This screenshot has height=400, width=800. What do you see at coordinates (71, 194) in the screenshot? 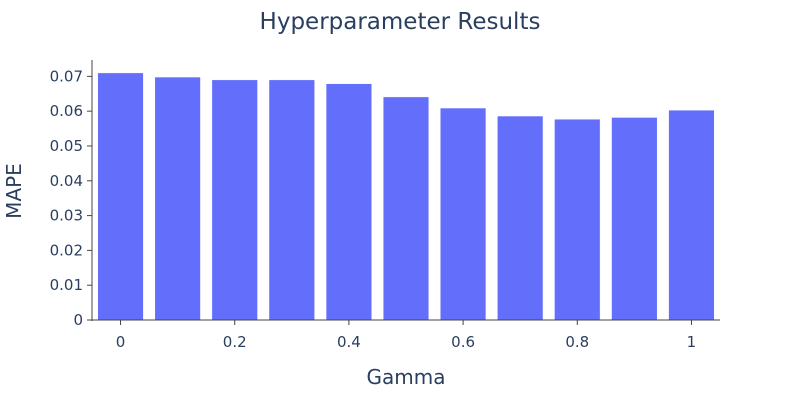
I see `y-axis: 0 0.01 0.02 0.03 0.04 0.05 0.06 0.07` at bounding box center [71, 194].